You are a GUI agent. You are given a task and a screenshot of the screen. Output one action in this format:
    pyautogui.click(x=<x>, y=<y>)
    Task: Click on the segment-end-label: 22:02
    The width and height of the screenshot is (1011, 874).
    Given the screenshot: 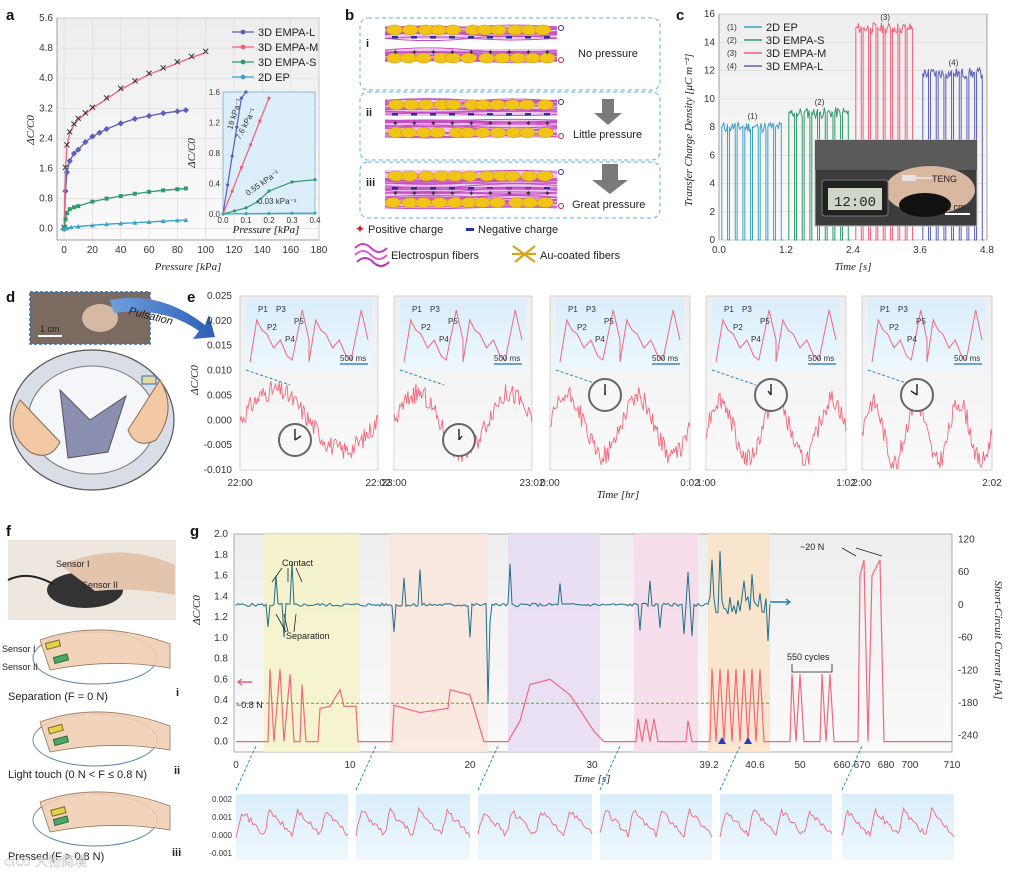 What is the action you would take?
    pyautogui.click(x=377, y=483)
    